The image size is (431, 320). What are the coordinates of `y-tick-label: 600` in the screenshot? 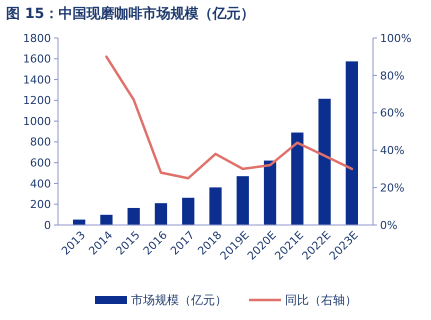 It's located at (40, 163).